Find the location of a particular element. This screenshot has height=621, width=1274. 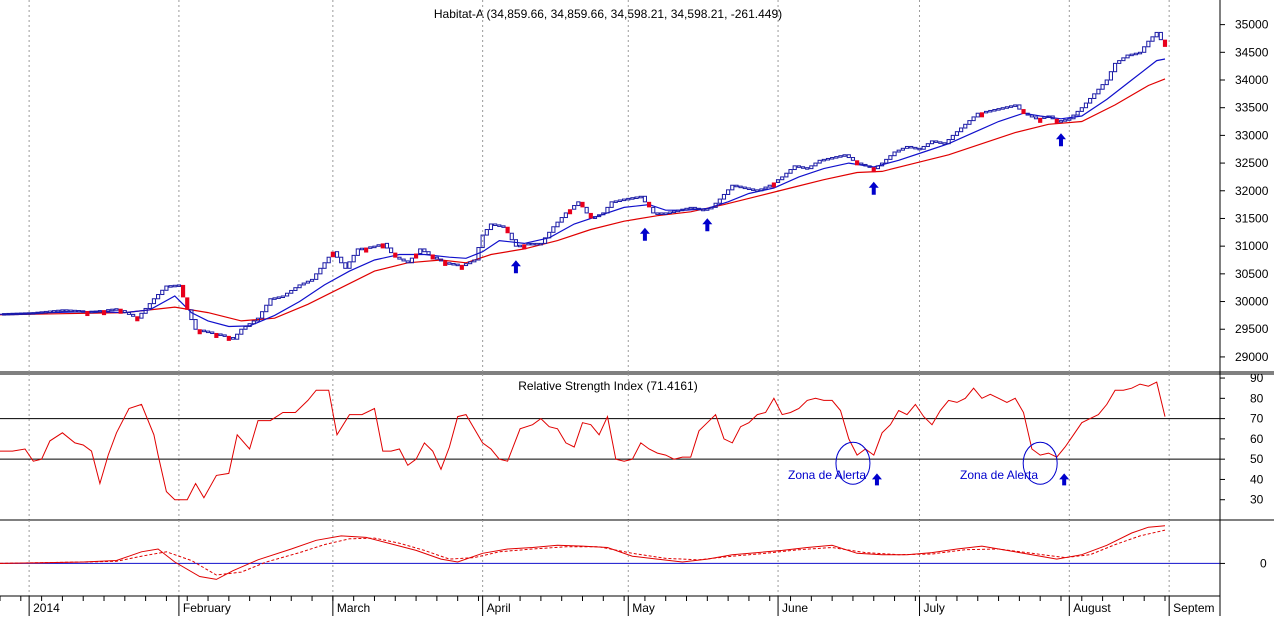

time-tick-label: May is located at coordinates (643, 608).